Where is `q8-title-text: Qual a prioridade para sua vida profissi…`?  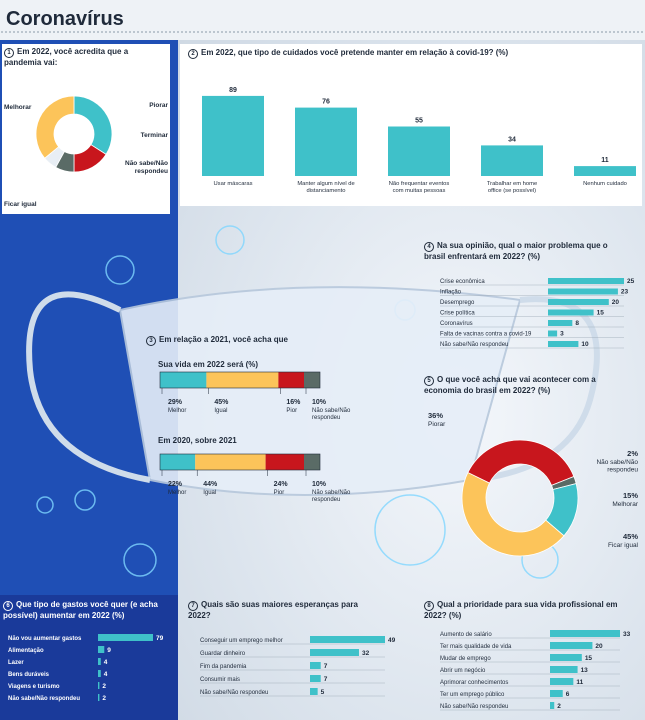 q8-title-text: Qual a prioridade para sua vida profissi… is located at coordinates (521, 610).